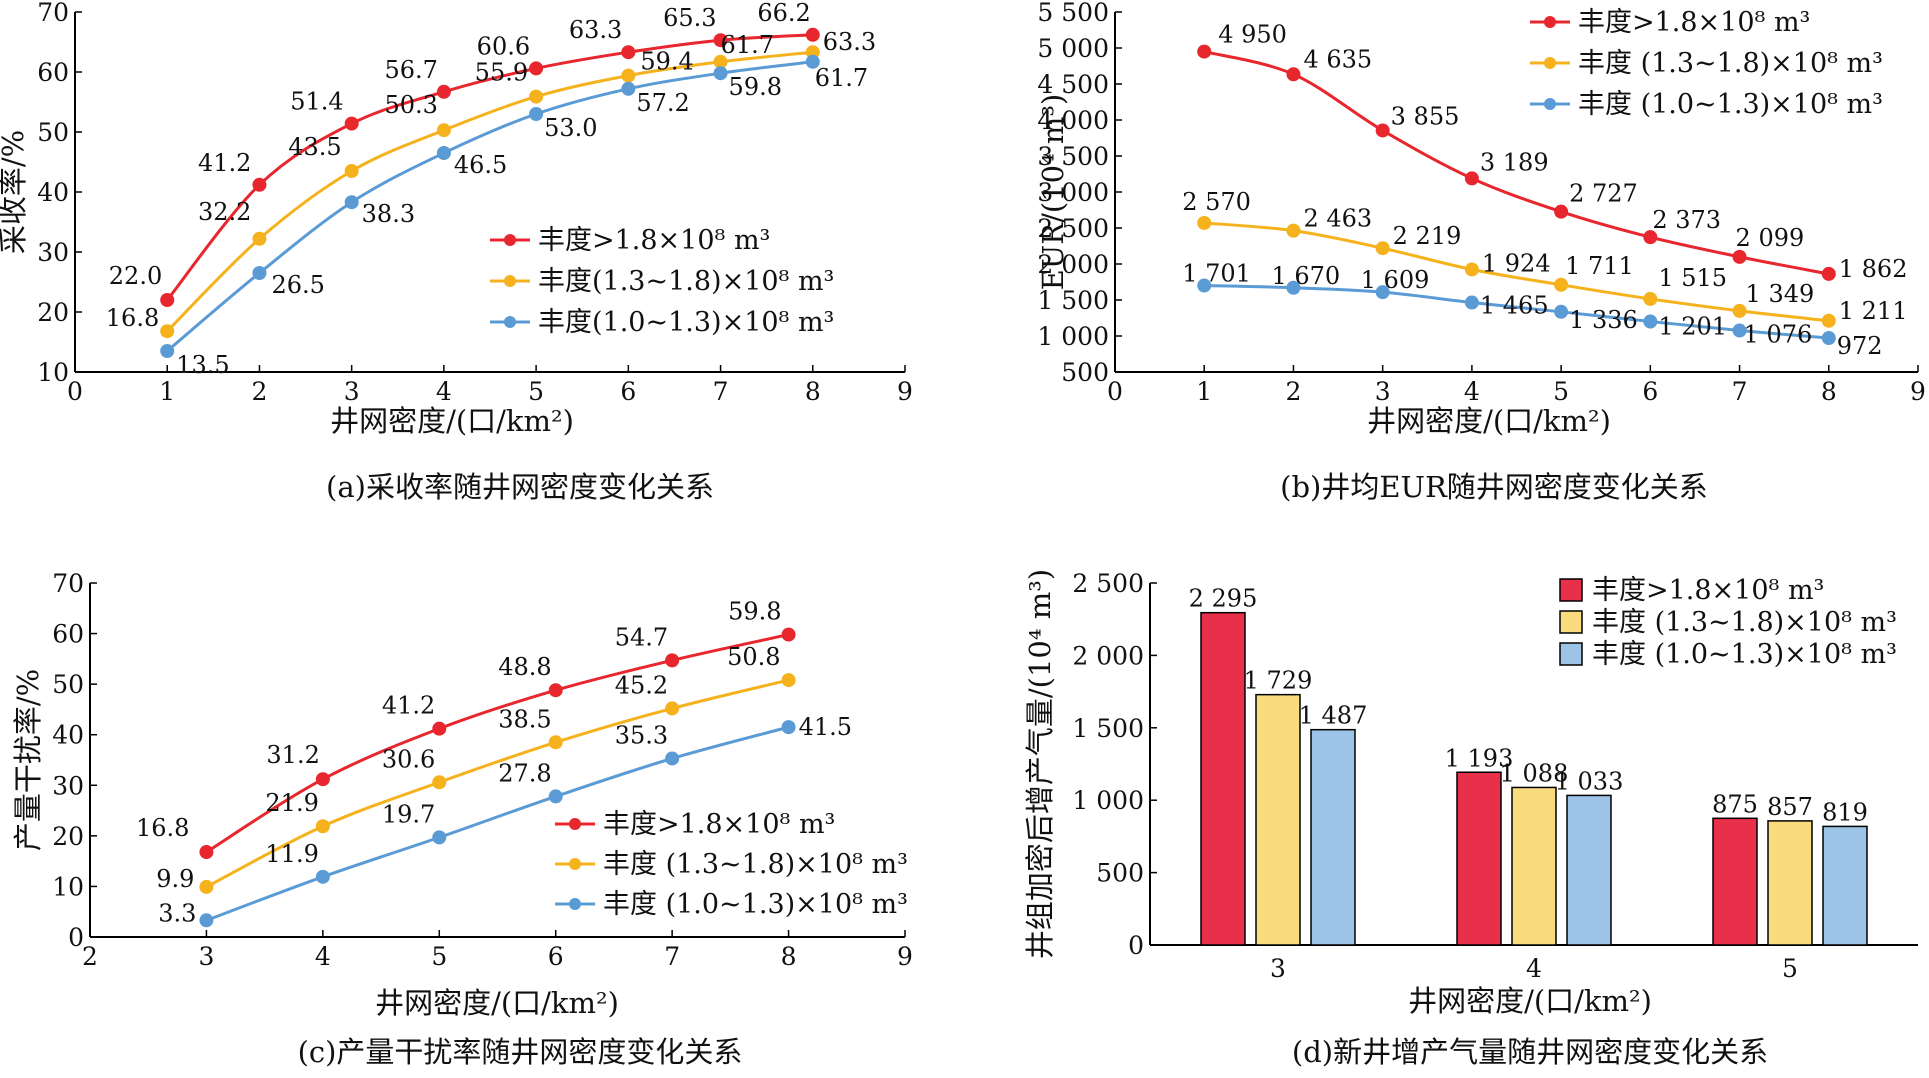  What do you see at coordinates (1730, 63) in the screenshot?
I see `legend-label: 丰度 (1.3~1.8)×10⁸ m³` at bounding box center [1730, 63].